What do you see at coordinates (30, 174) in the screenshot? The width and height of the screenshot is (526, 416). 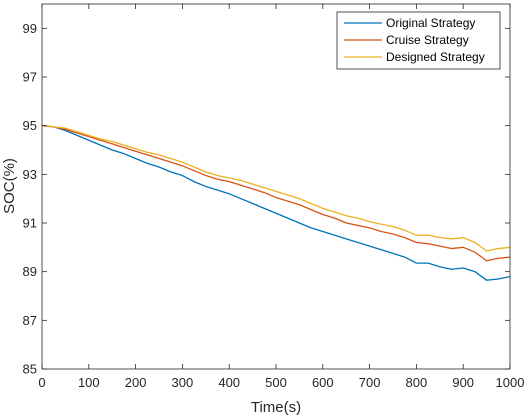 I see `y-tick-label: 93` at bounding box center [30, 174].